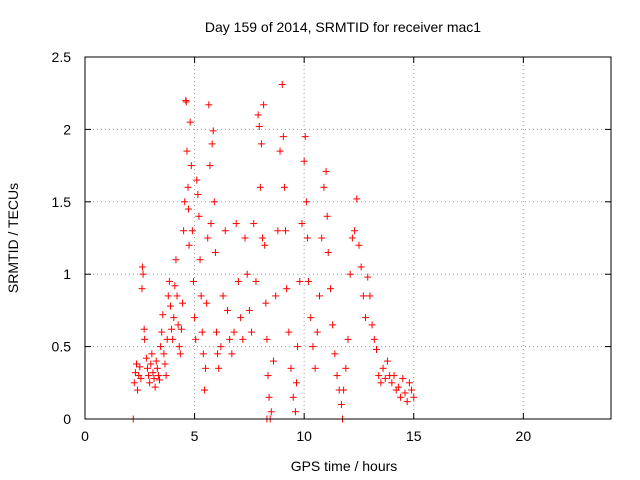 This screenshot has height=480, width=640. I want to click on y-tick-label: 2, so click(67, 129).